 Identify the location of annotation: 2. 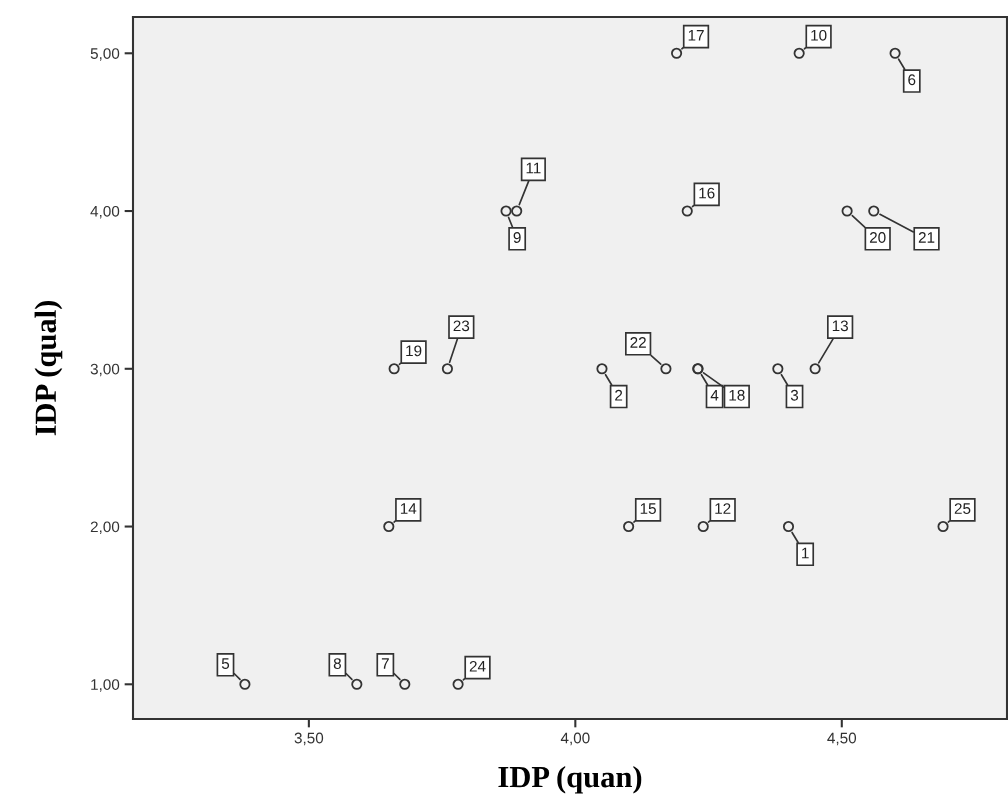
(619, 395).